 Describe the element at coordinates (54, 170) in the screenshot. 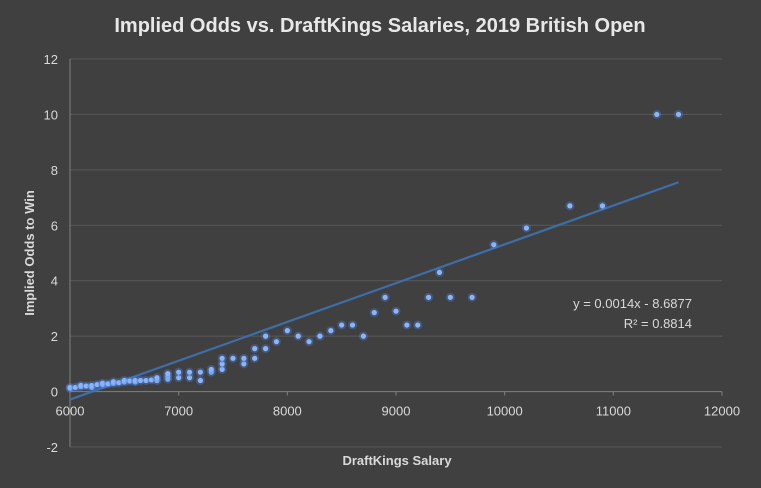

I see `y-tick-label: 8` at that location.